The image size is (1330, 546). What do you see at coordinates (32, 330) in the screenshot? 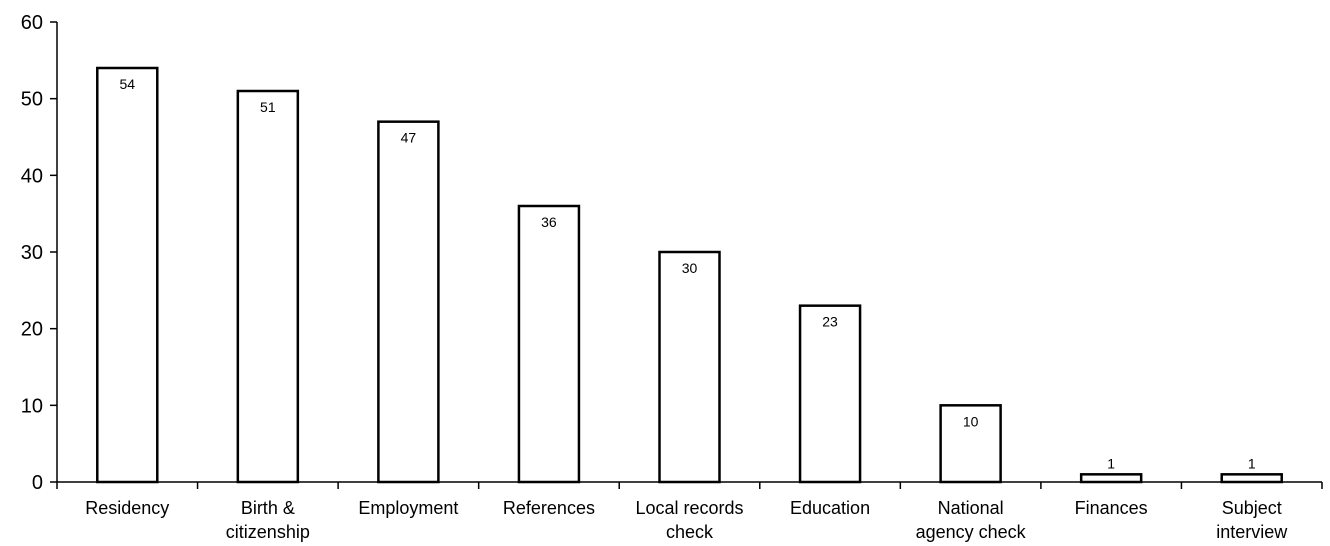
I see `y-tick-label: 20` at bounding box center [32, 330].